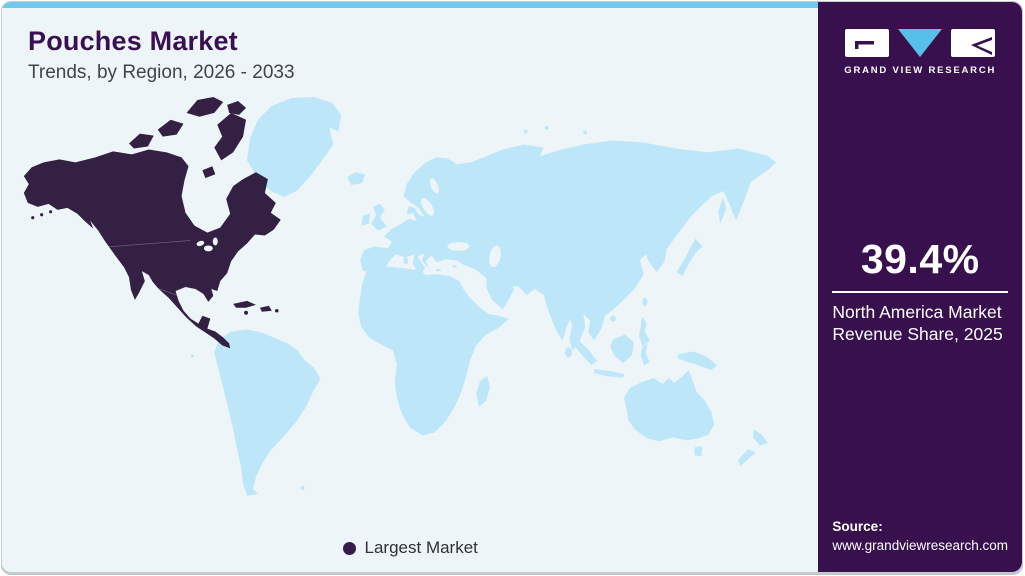 This screenshot has height=576, width=1025. What do you see at coordinates (500, 290) in the screenshot?
I see `region-arabia` at bounding box center [500, 290].